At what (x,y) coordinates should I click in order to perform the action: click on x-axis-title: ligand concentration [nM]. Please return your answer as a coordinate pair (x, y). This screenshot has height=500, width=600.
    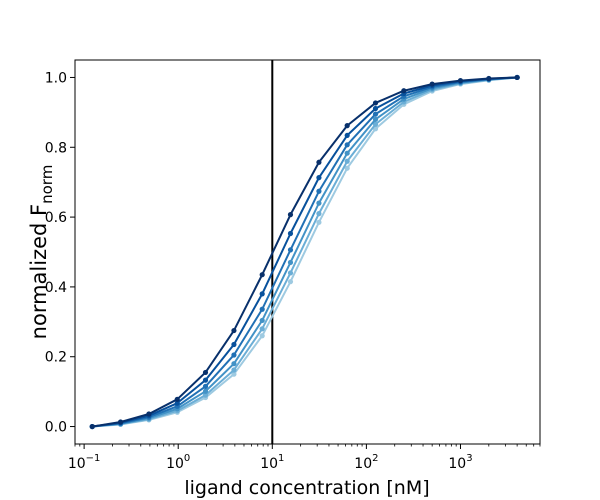
    Looking at the image, I should click on (306, 488).